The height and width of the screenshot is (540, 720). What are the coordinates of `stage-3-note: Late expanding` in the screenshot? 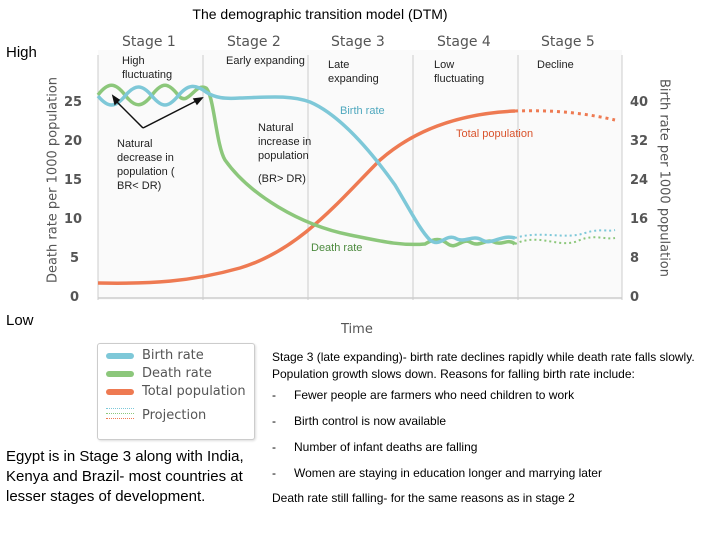 It's located at (353, 72).